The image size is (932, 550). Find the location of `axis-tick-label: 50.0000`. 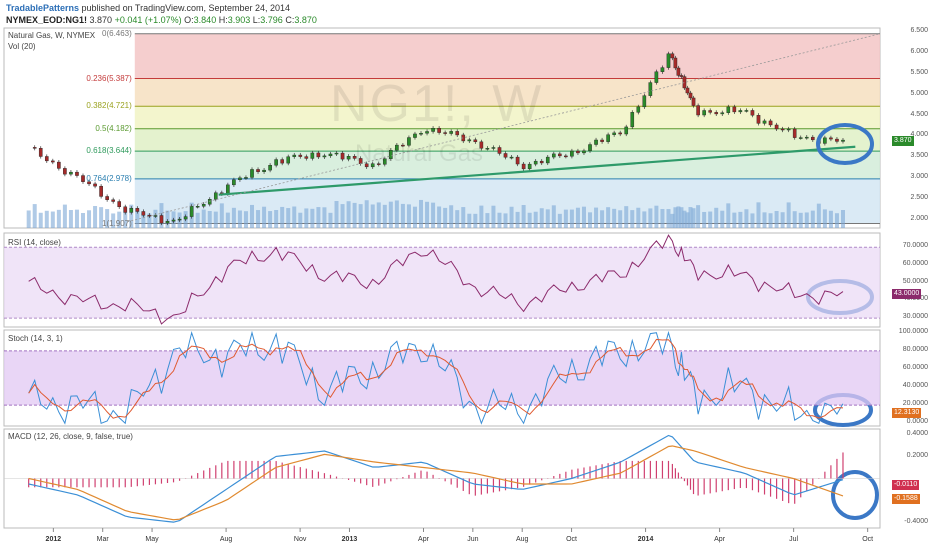

axis-tick-label: 50.0000 is located at coordinates (915, 281).